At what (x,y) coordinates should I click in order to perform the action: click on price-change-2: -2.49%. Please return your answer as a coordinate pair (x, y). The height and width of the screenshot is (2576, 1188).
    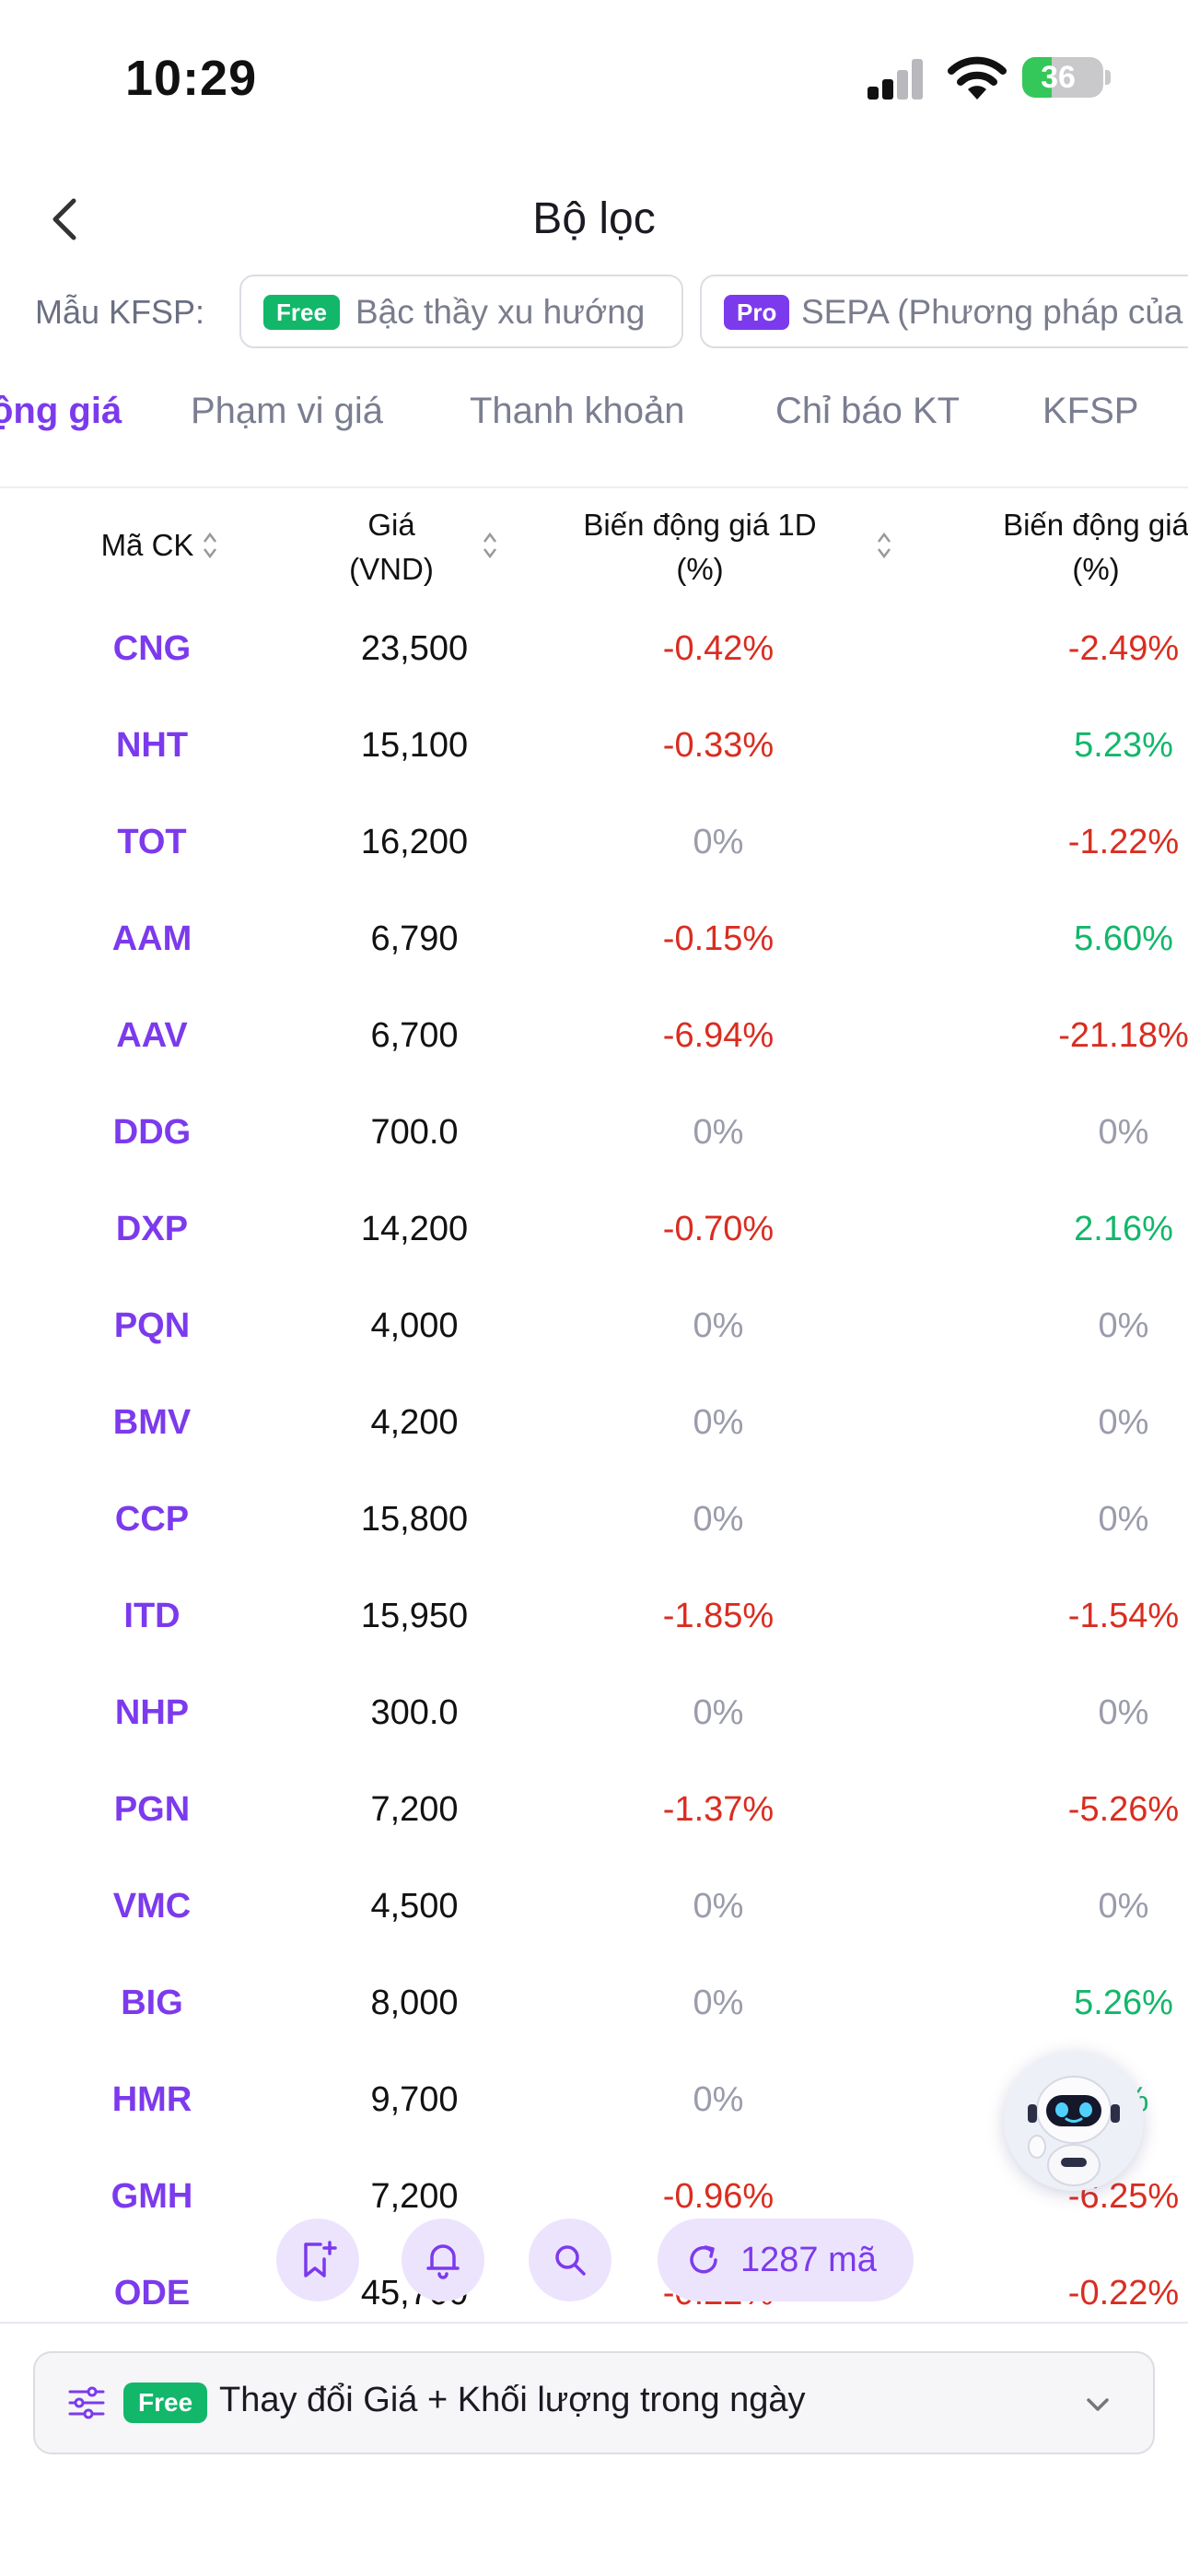
    Looking at the image, I should click on (1123, 648).